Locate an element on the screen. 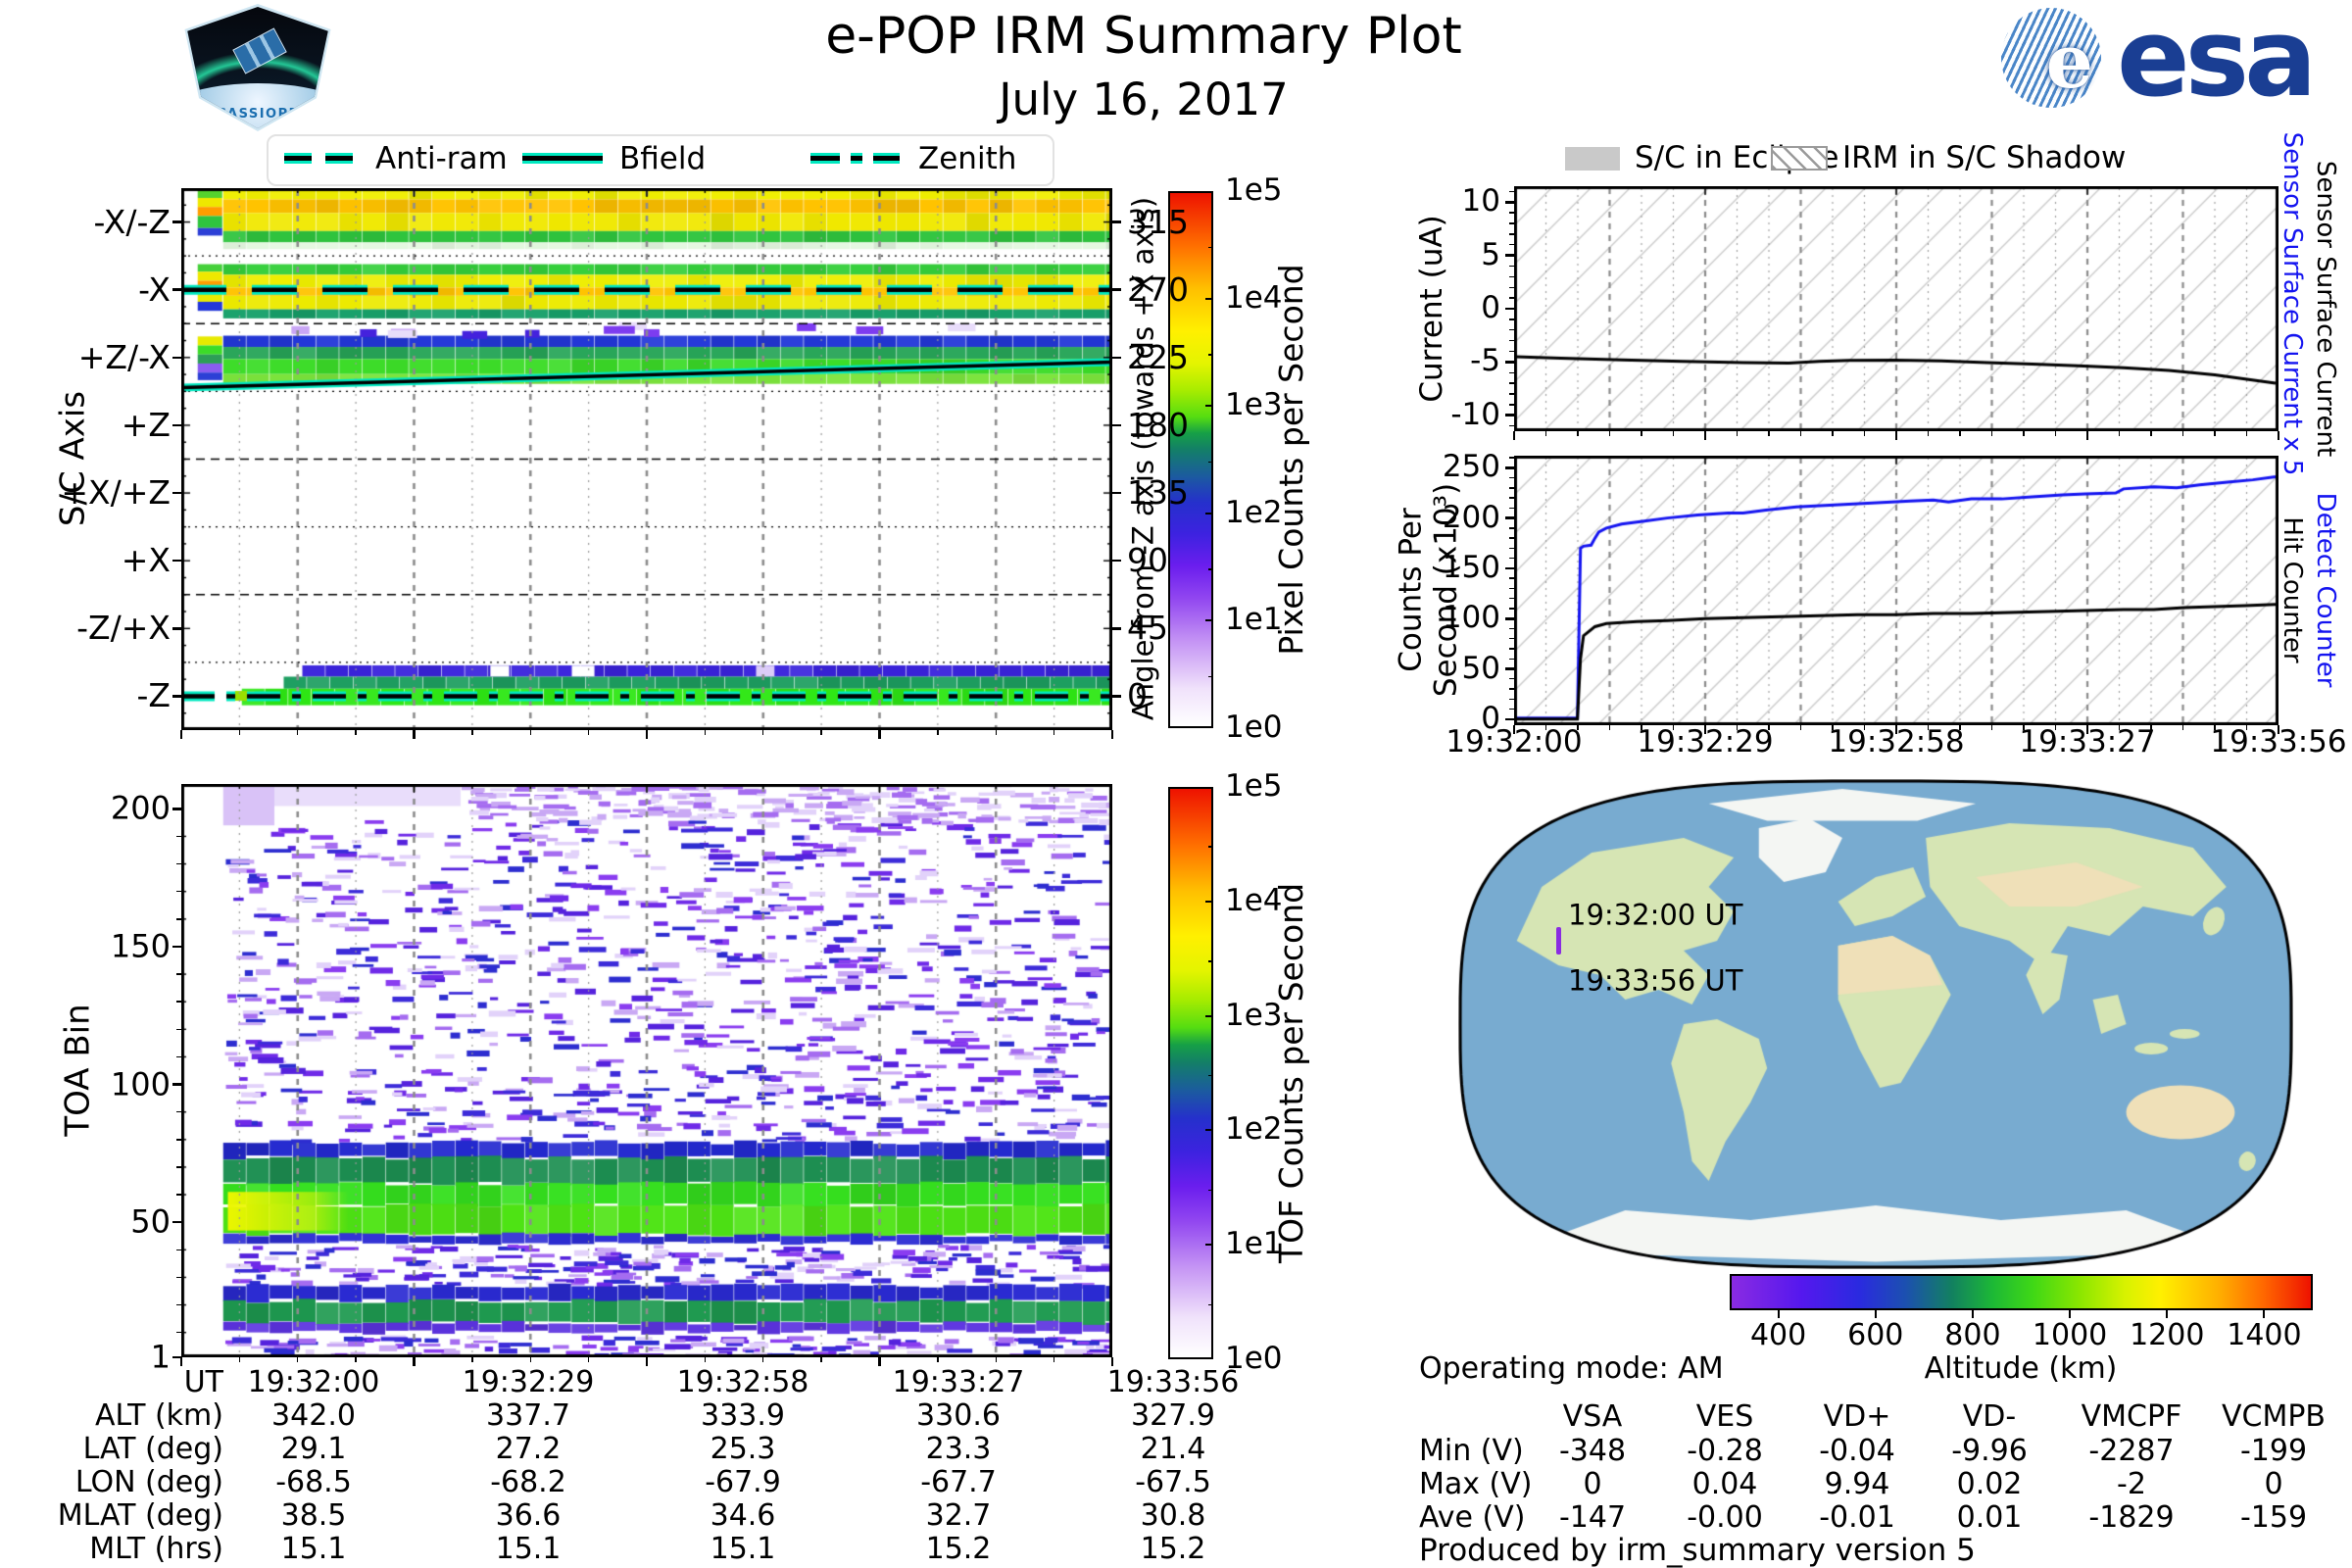  ephemeris-value: 23.3 is located at coordinates (958, 1448).